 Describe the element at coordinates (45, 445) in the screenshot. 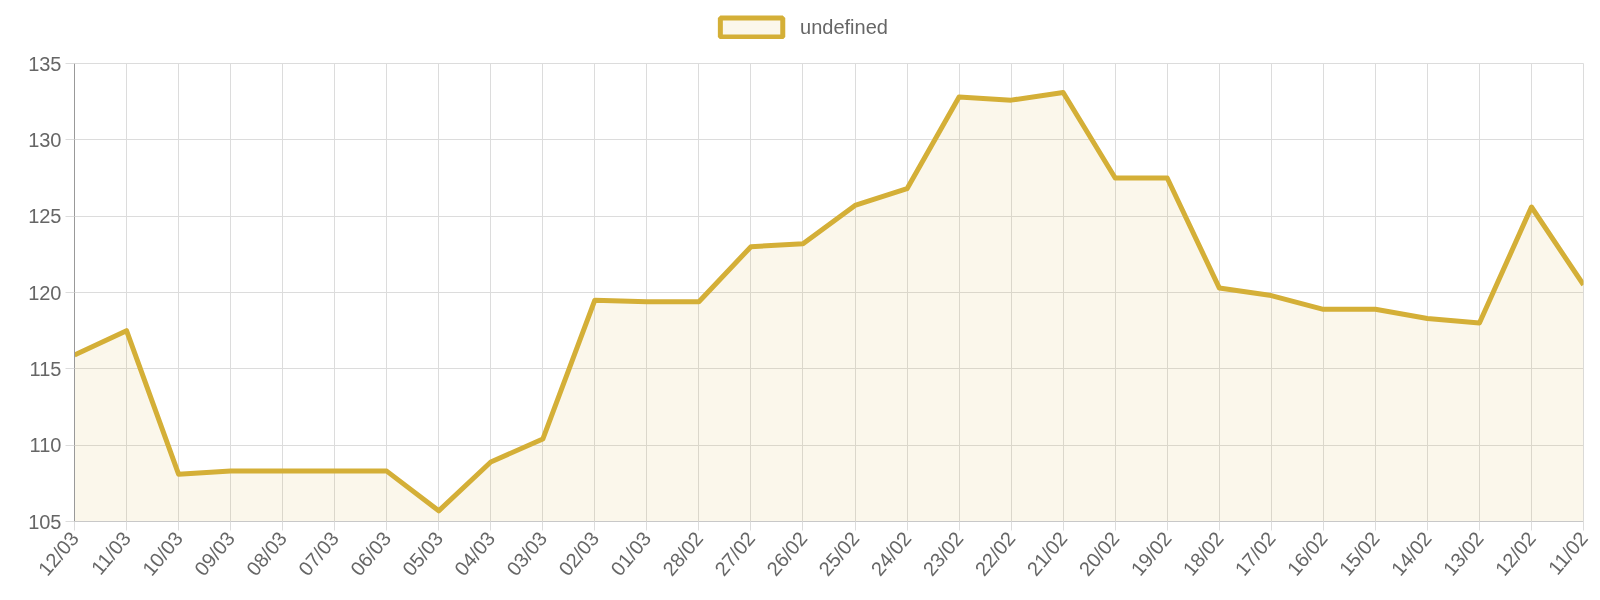

I see `y-tick-label: 110` at that location.